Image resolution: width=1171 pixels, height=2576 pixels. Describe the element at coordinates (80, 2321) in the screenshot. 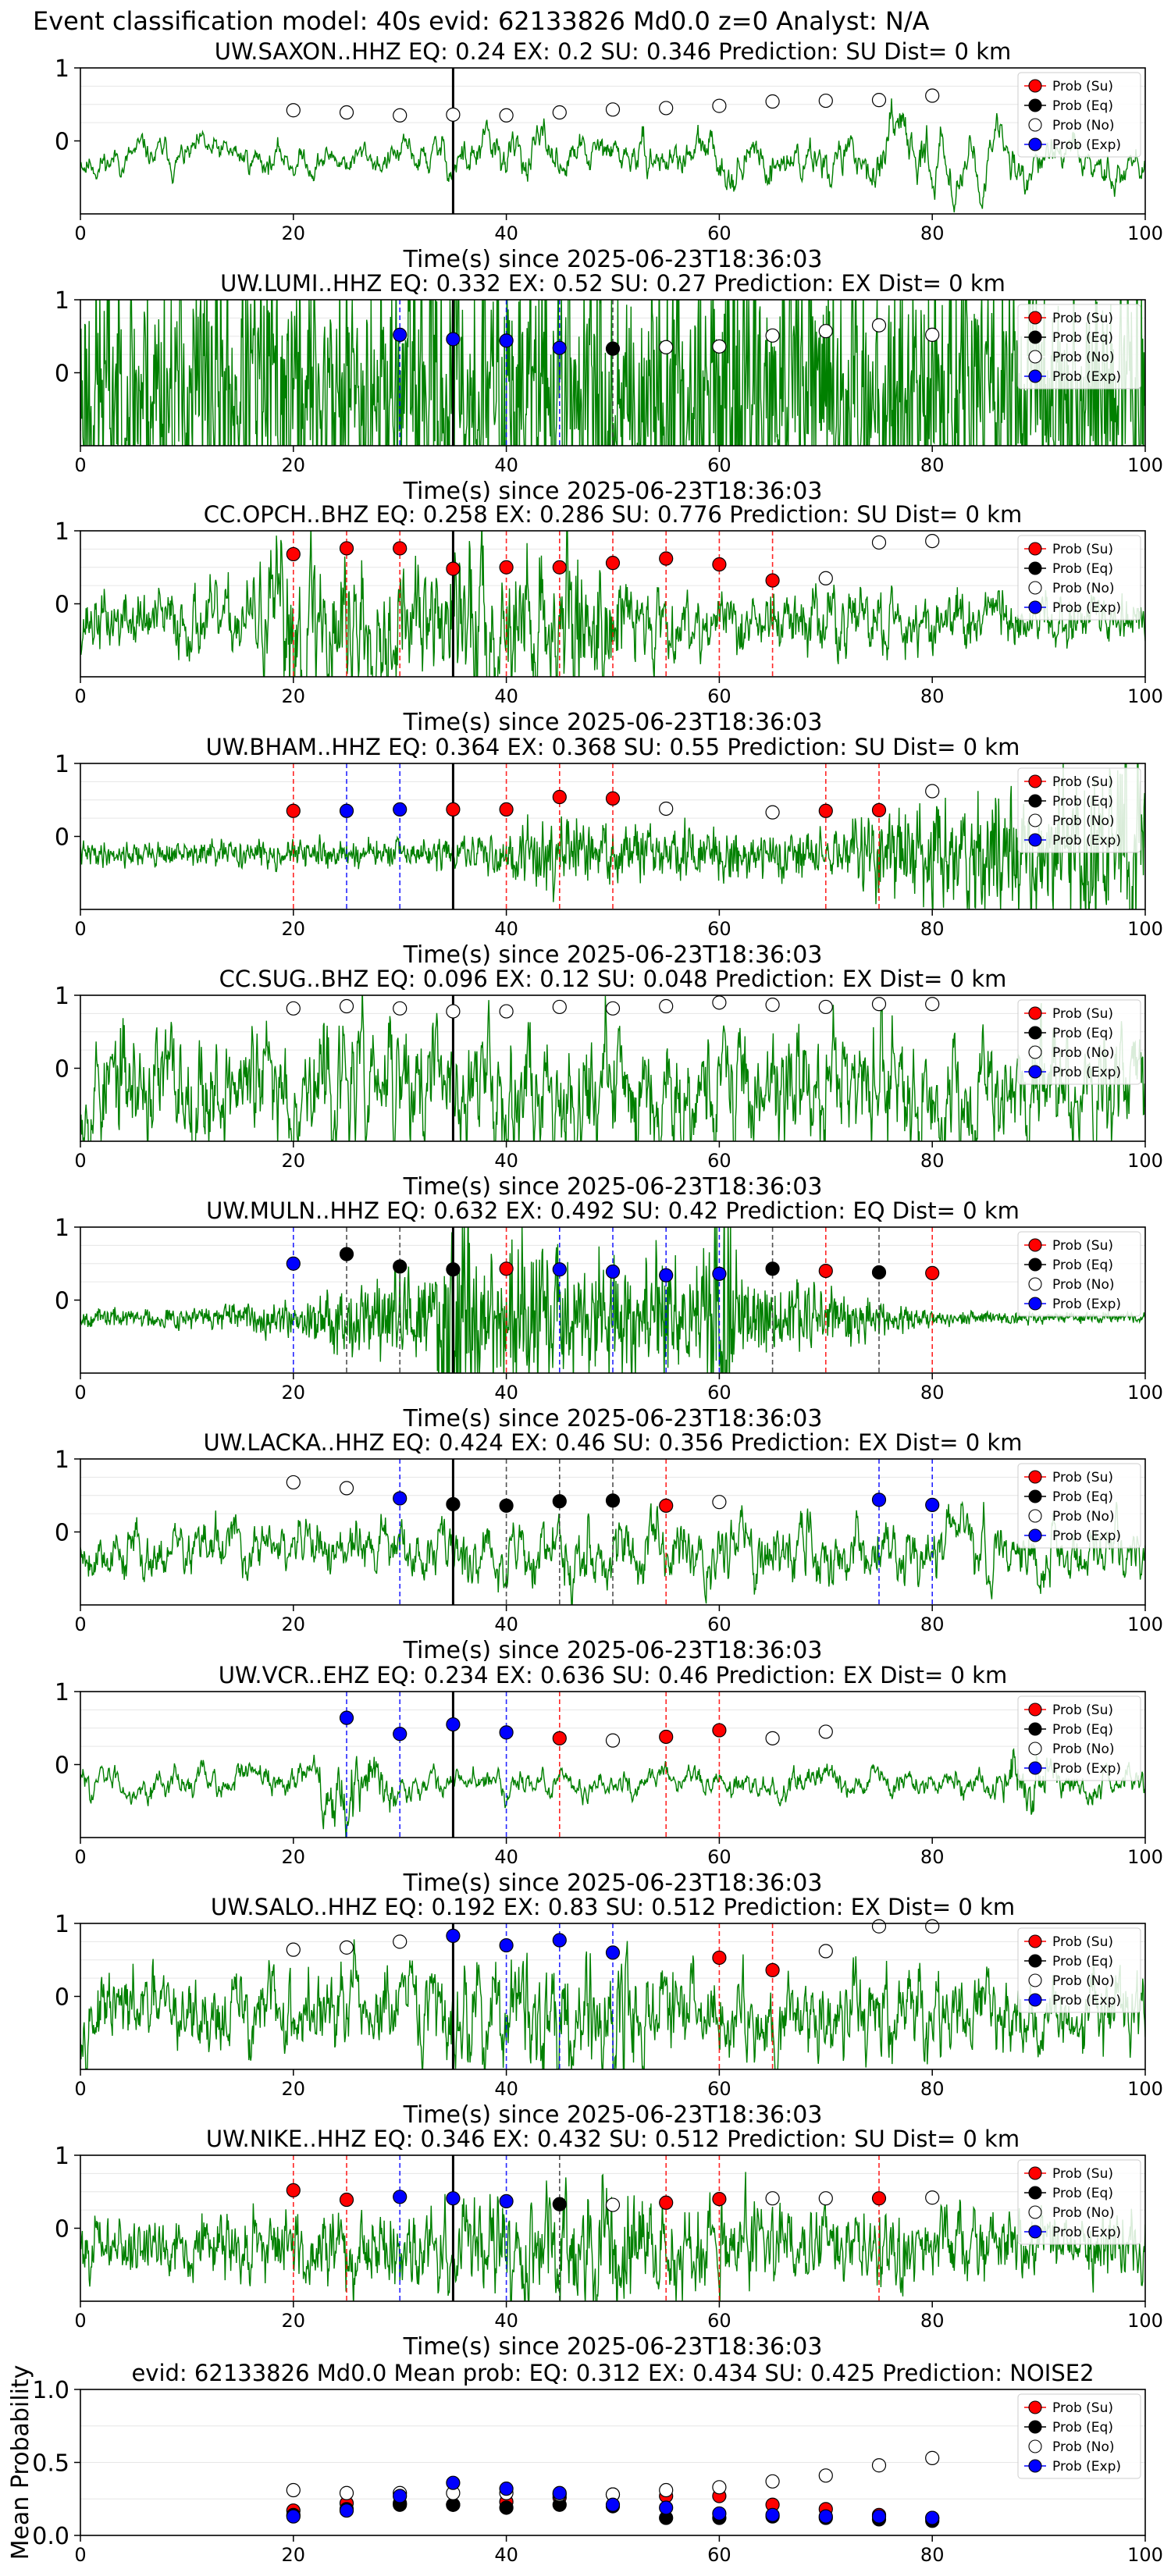

I see `x-tick-label: 0` at that location.